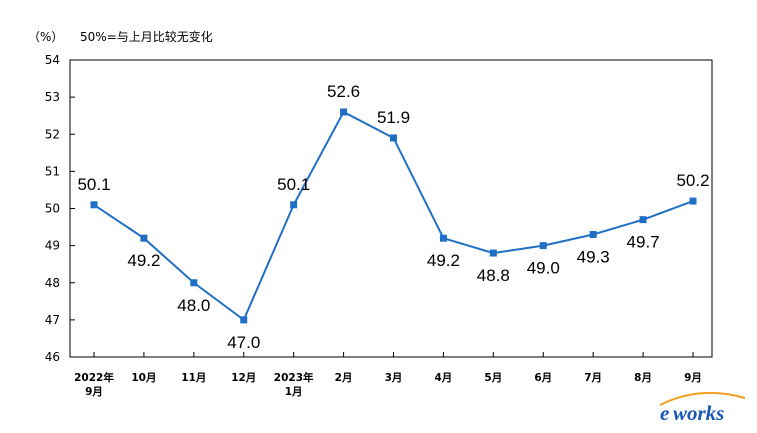 This screenshot has height=433, width=757. Describe the element at coordinates (94, 377) in the screenshot. I see `x-tick-label-0-0: 2022年` at that location.